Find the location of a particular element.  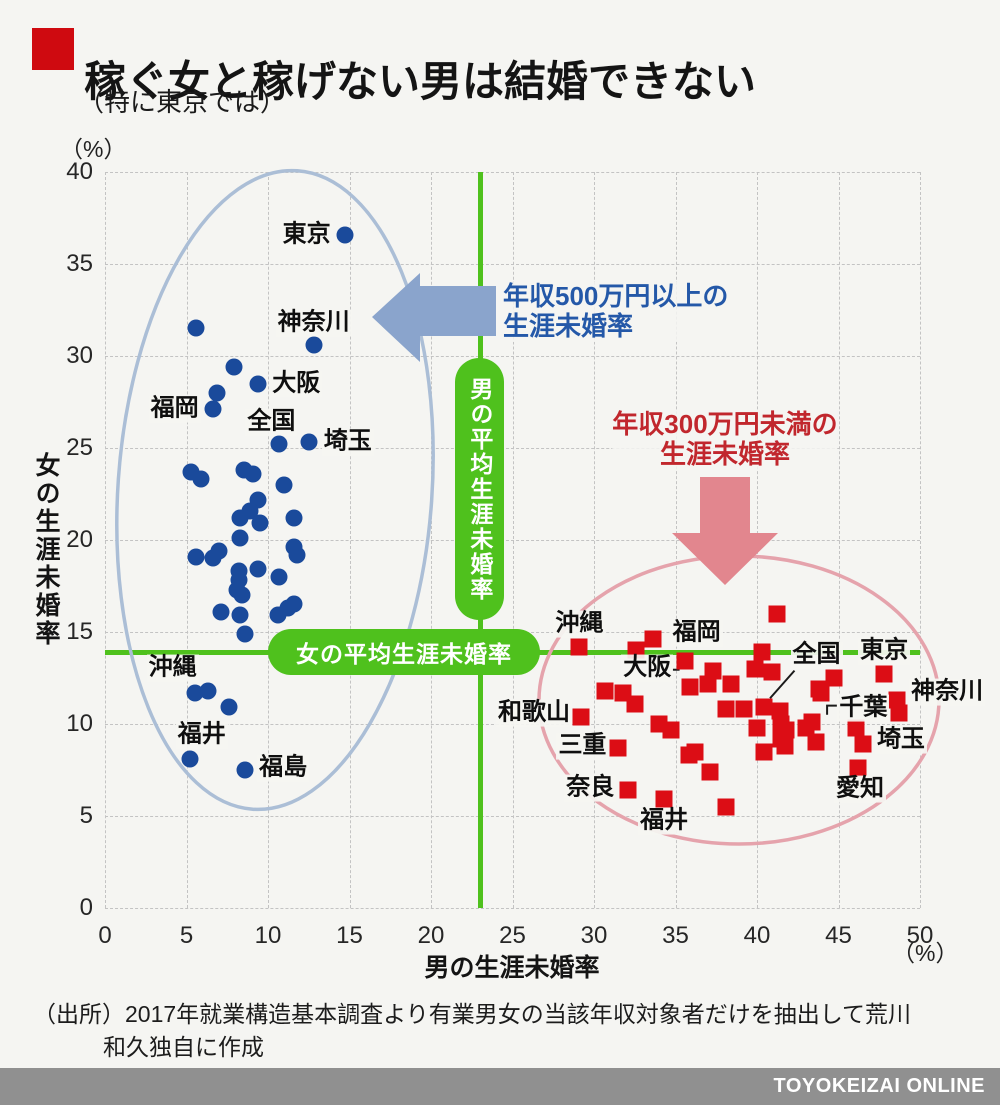

point-label-千葉: 千葉 is located at coordinates (863, 707).